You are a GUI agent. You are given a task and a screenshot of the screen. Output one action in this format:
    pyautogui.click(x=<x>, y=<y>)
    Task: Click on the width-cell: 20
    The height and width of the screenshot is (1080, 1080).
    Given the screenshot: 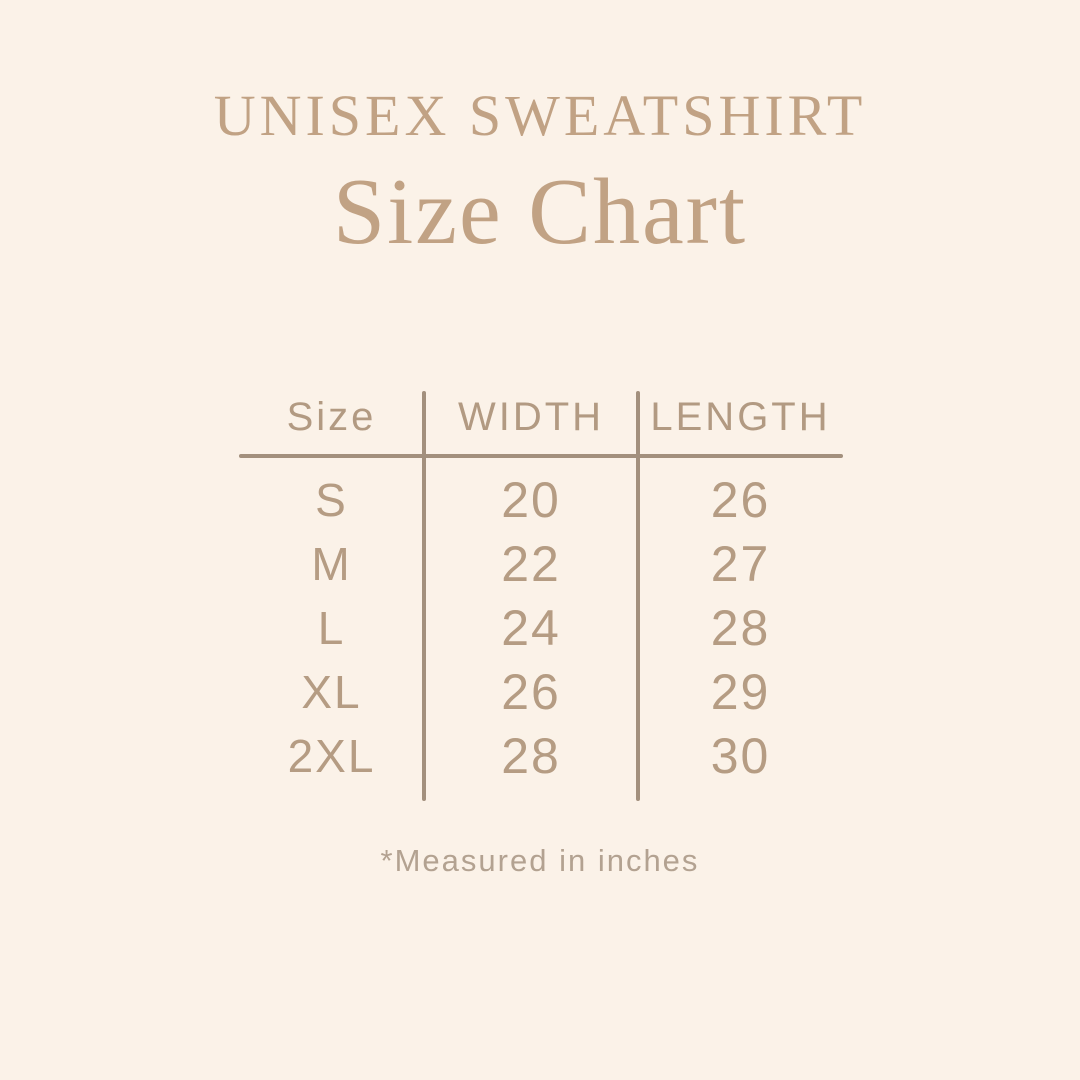 What is the action you would take?
    pyautogui.click(x=531, y=500)
    